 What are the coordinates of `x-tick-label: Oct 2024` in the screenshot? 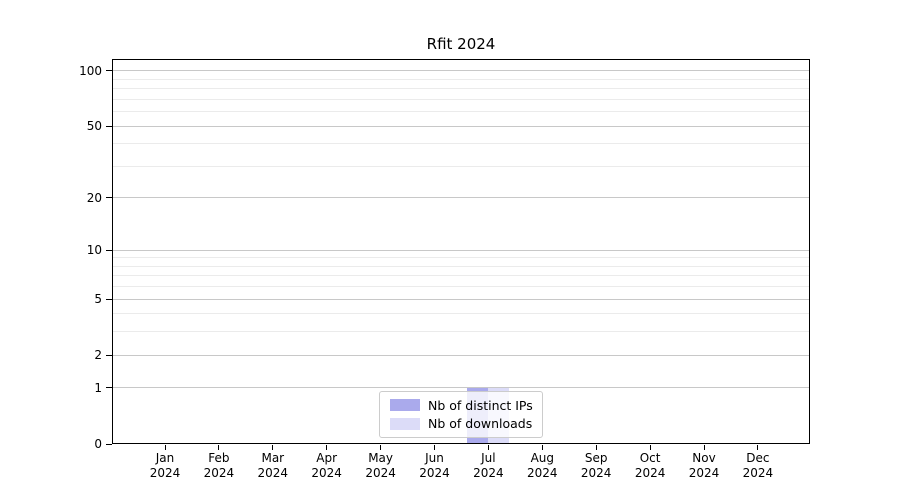 It's located at (650, 465).